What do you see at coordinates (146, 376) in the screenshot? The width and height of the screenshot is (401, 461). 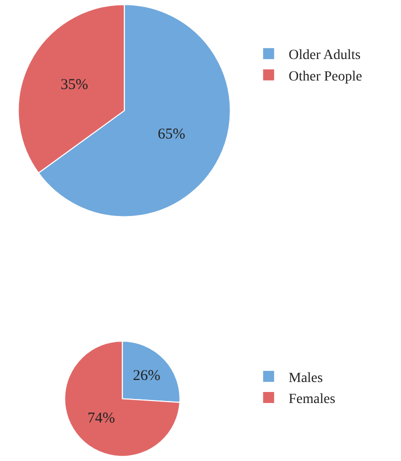 I see `data-label: 26%` at bounding box center [146, 376].